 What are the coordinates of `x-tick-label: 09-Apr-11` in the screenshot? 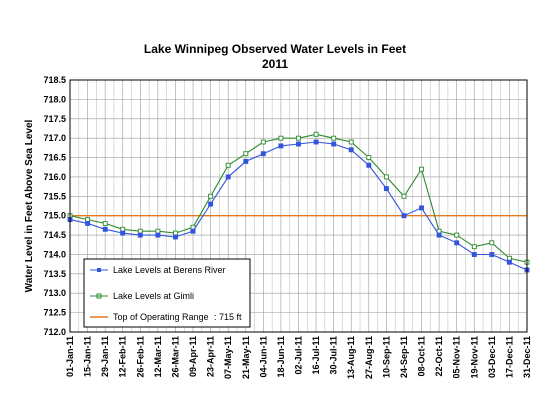 It's located at (193, 356).